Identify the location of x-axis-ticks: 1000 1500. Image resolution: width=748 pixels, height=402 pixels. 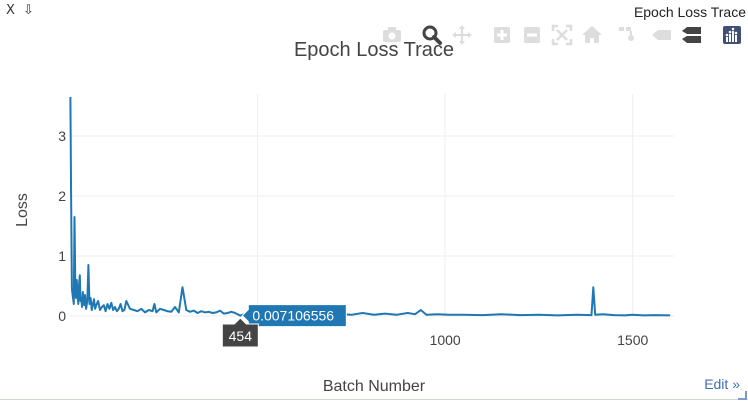
(539, 340).